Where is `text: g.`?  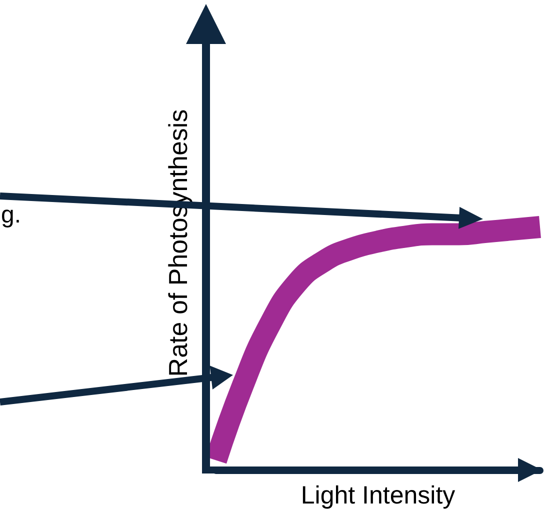 text: g. is located at coordinates (11, 215).